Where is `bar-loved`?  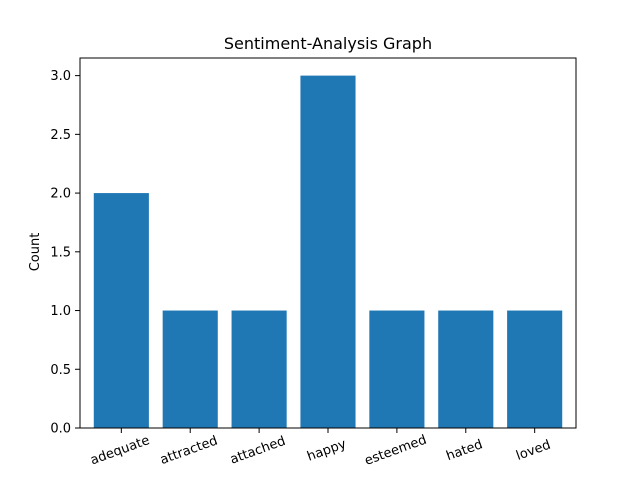 bar-loved is located at coordinates (535, 369).